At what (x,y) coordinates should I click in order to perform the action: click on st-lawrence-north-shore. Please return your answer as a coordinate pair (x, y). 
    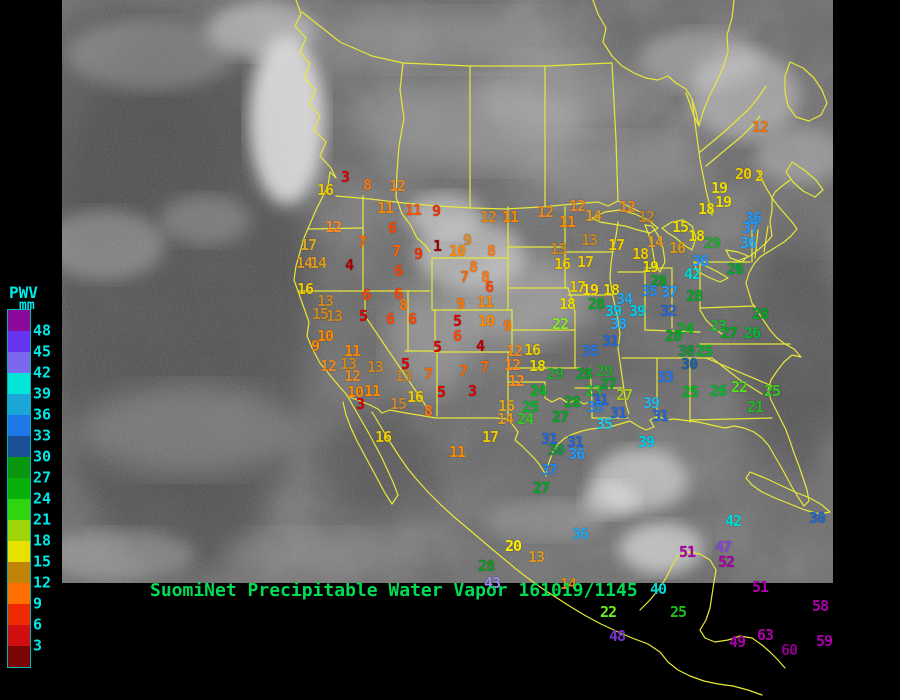
    Looking at the image, I should click on (733, 119).